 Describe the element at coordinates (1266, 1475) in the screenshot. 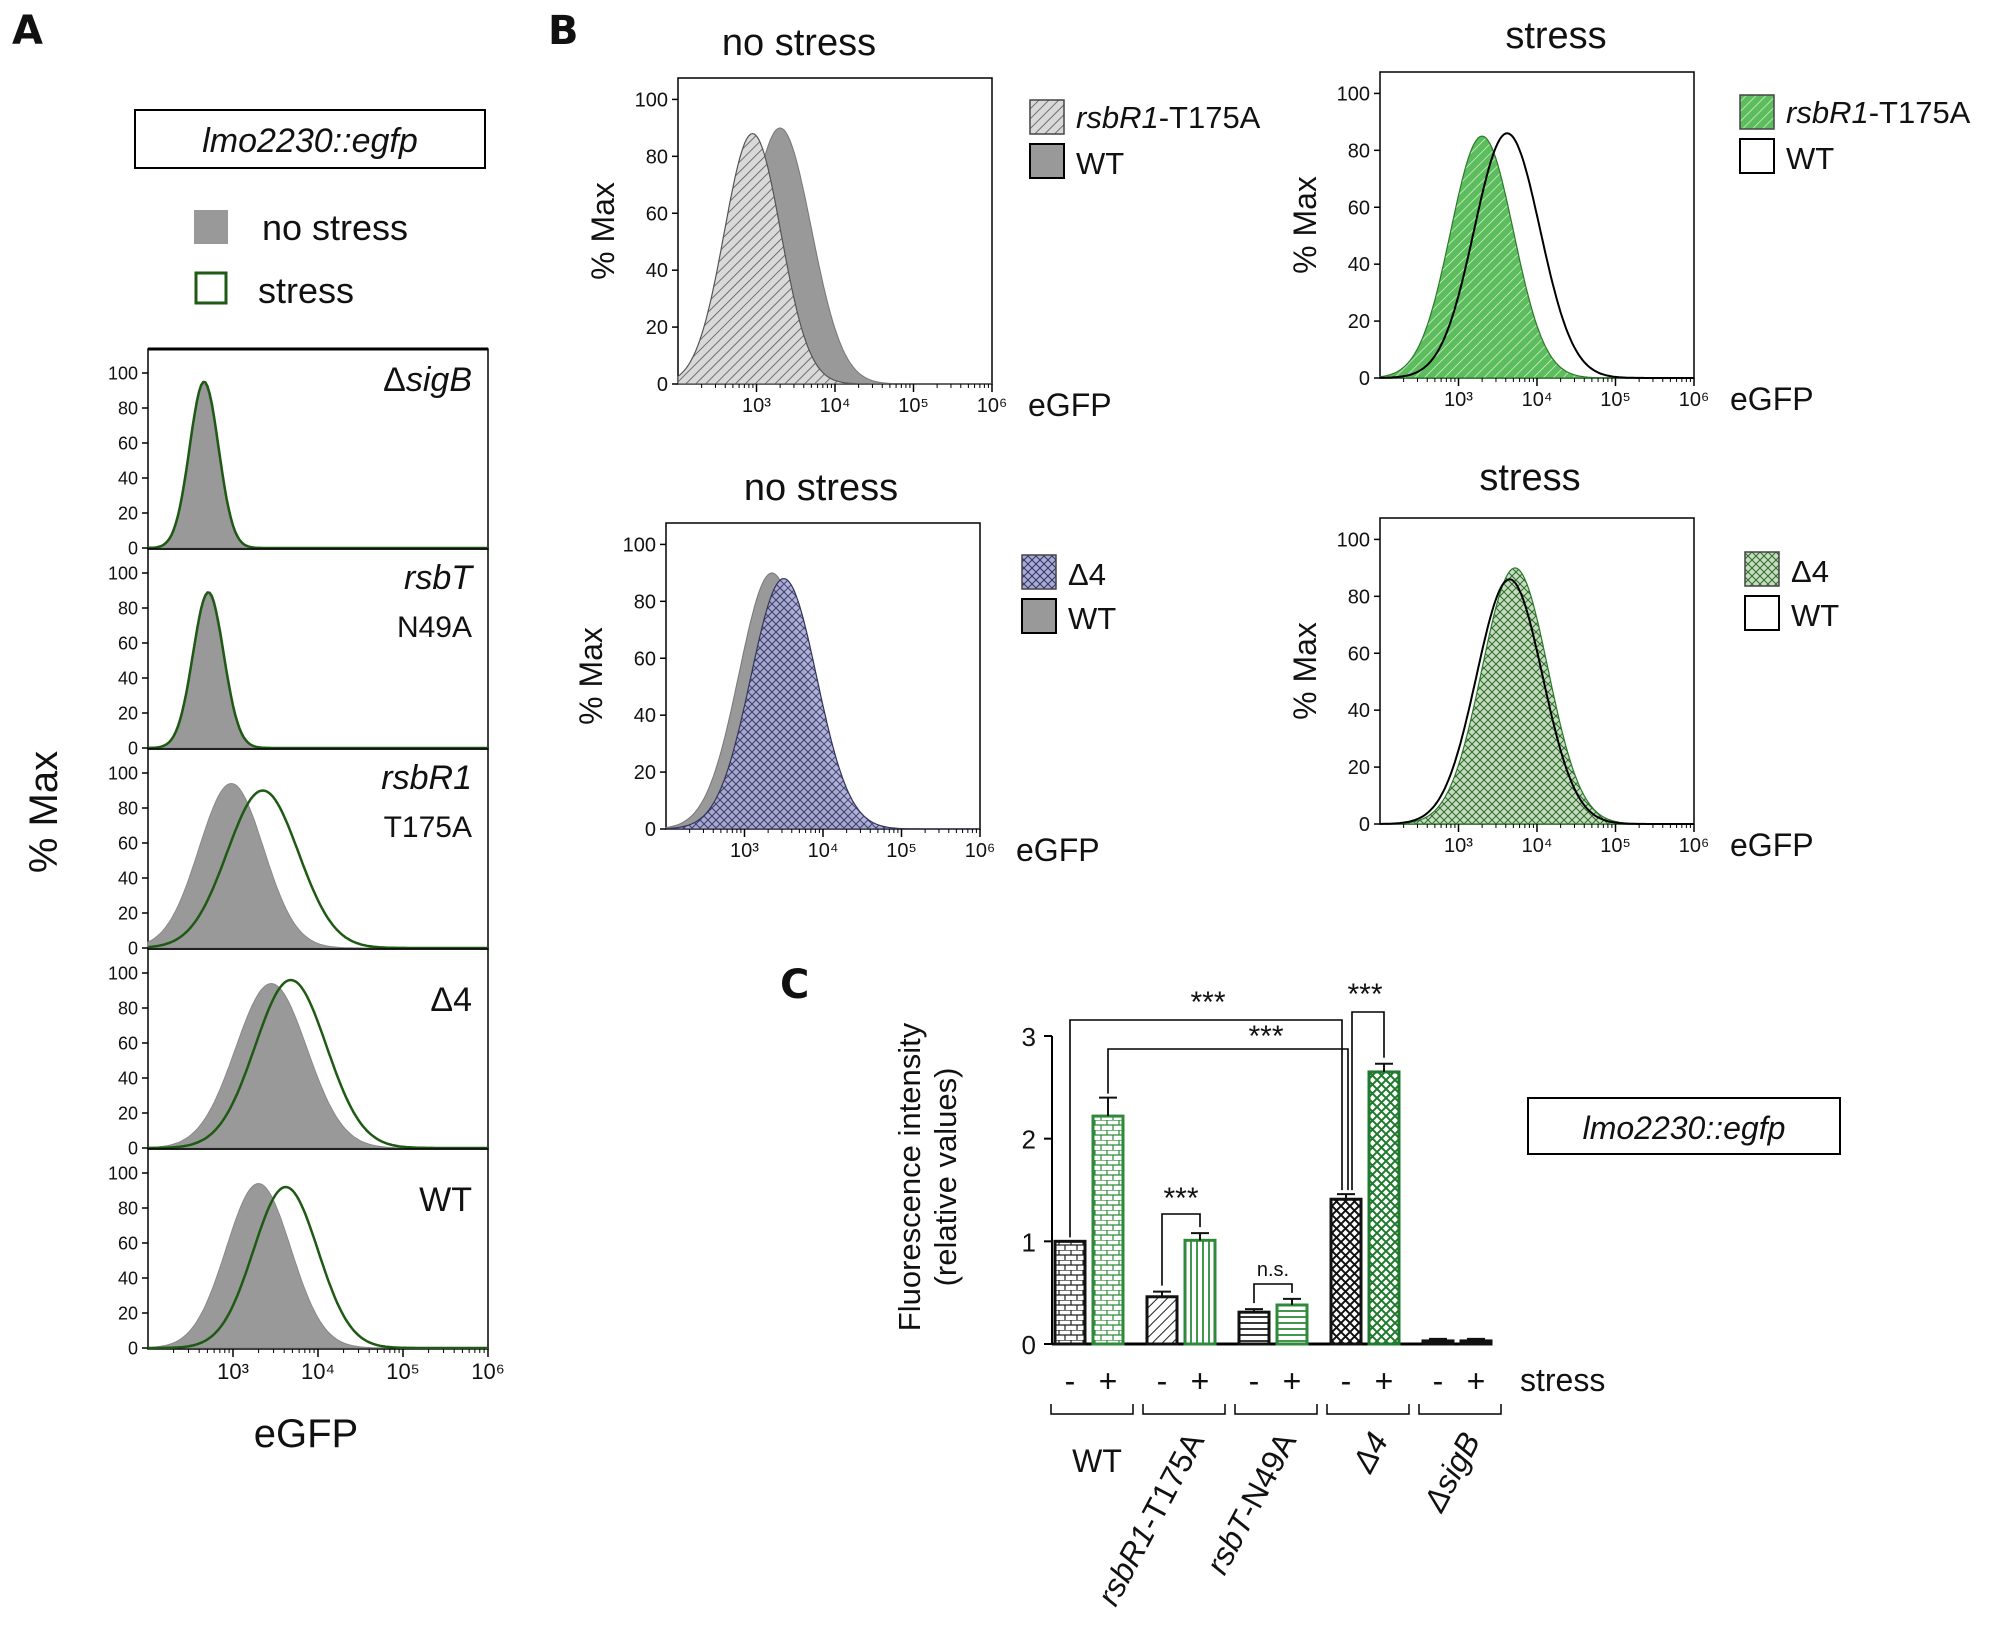

I see `group-label-part: -N49A` at that location.